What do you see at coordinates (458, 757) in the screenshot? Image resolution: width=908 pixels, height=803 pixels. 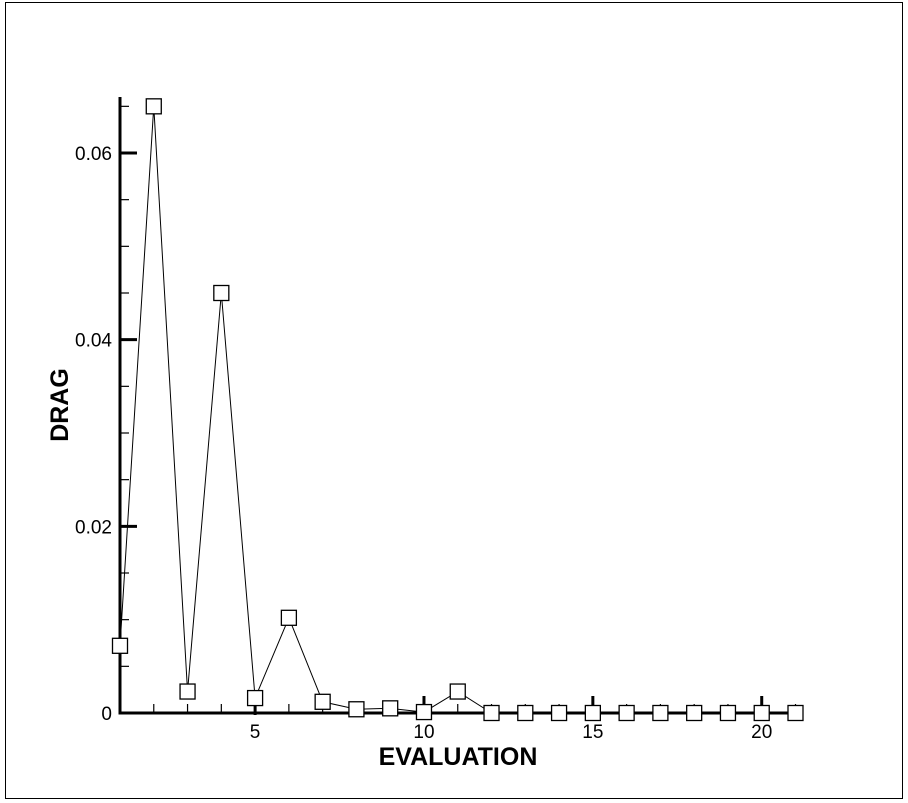 I see `x-axis-title: EVALUATION` at bounding box center [458, 757].